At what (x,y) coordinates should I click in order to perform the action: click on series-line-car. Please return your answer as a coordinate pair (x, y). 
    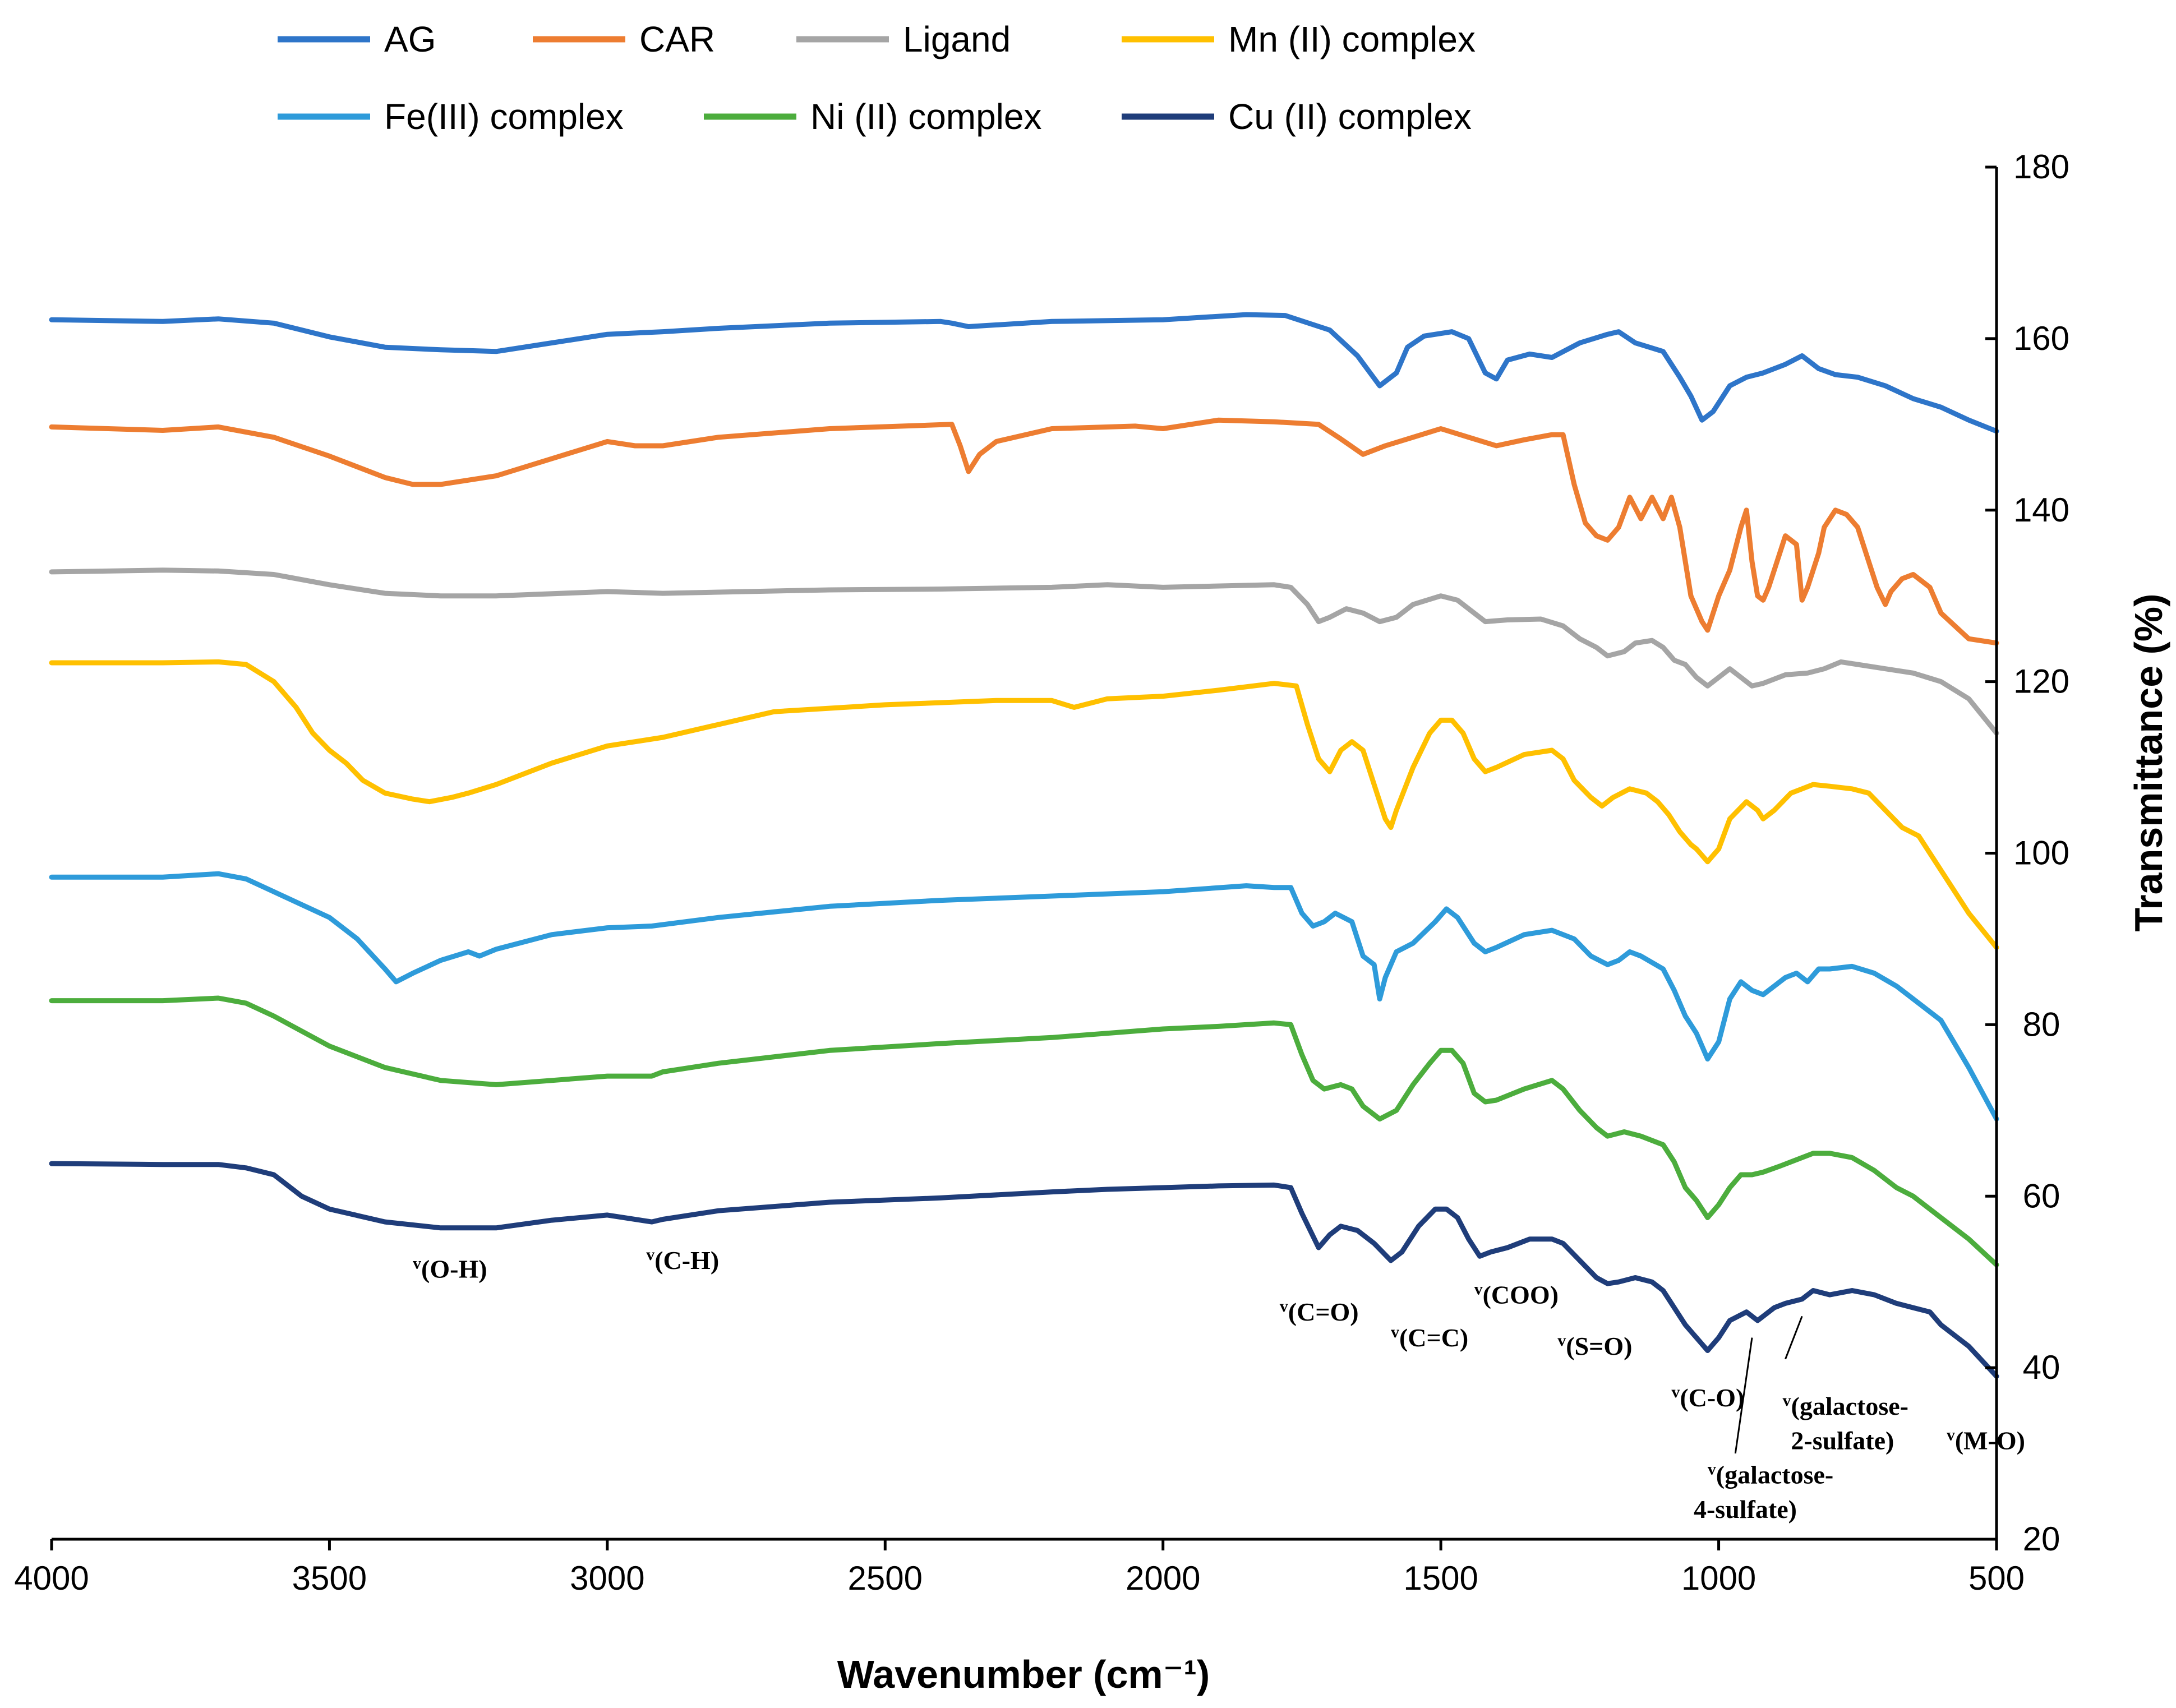
    Looking at the image, I should click on (1024, 531).